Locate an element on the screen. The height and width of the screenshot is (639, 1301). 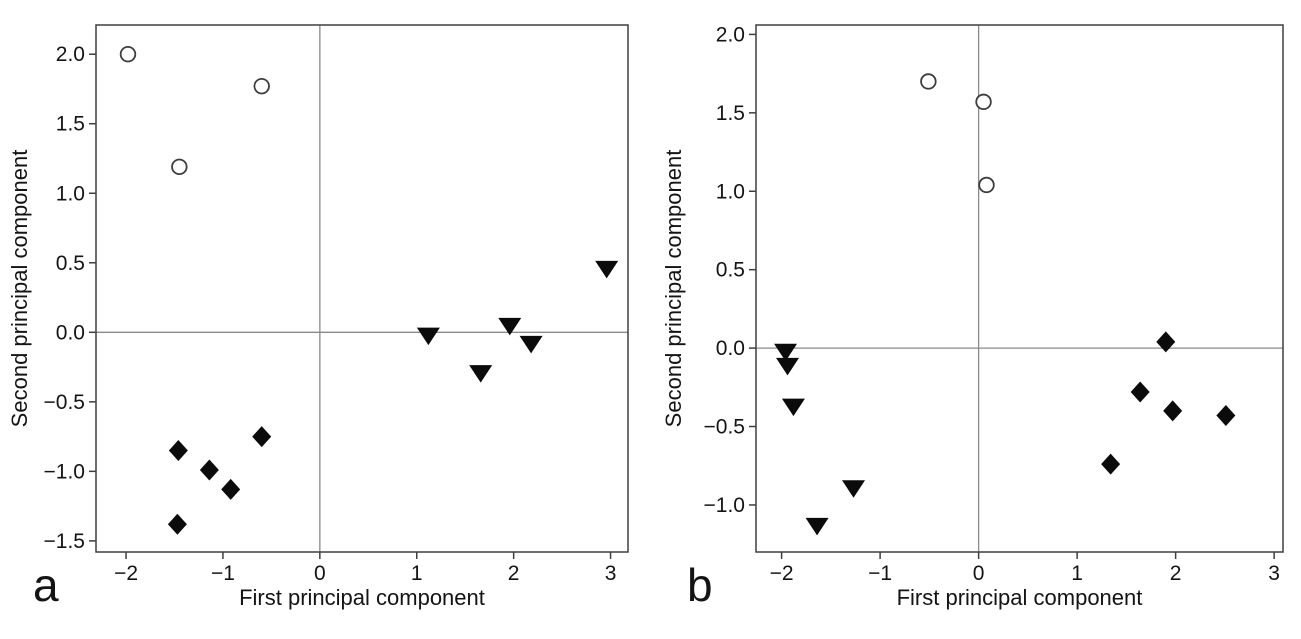
y-tick-label: −1.5 is located at coordinates (64, 541).